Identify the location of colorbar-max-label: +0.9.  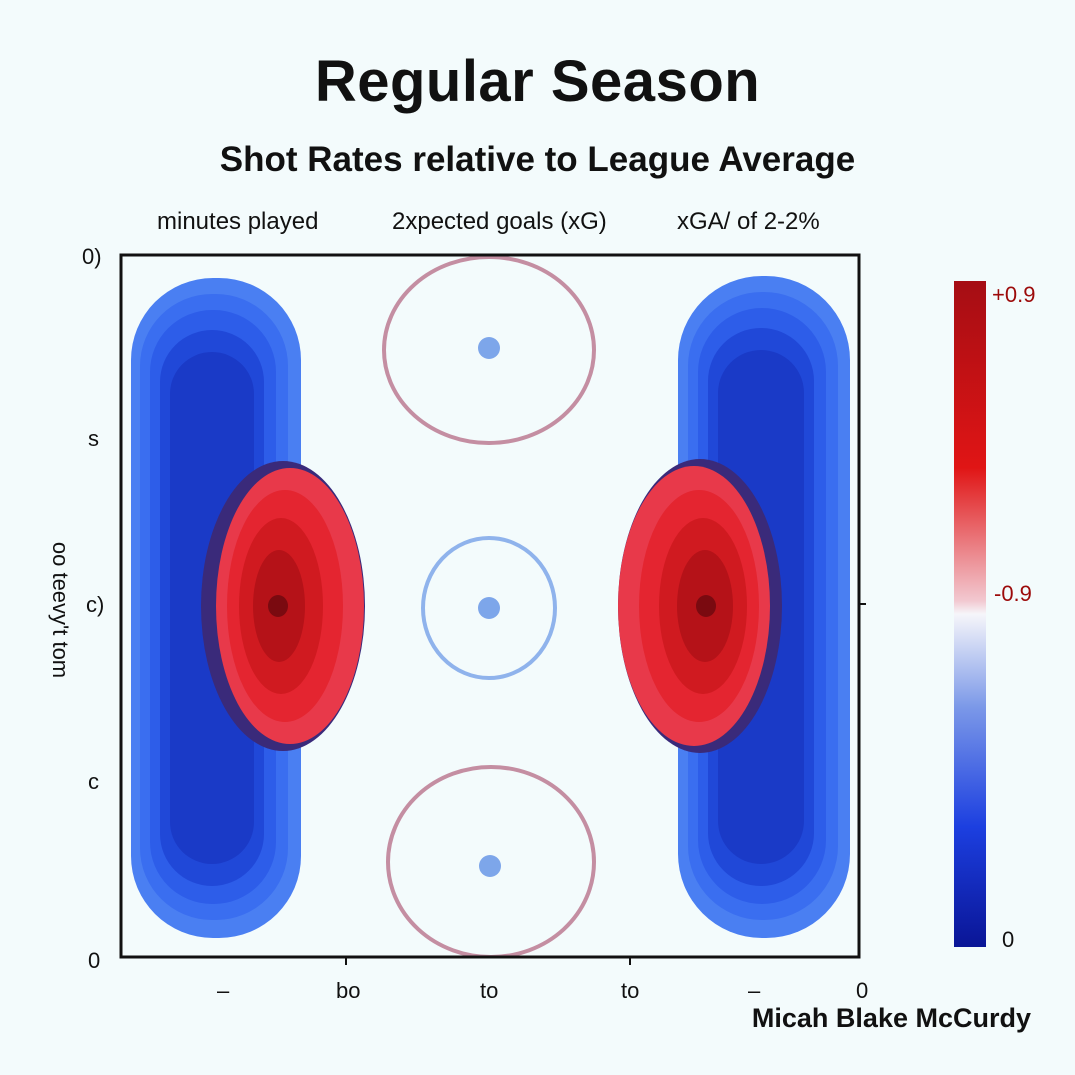
(1014, 294).